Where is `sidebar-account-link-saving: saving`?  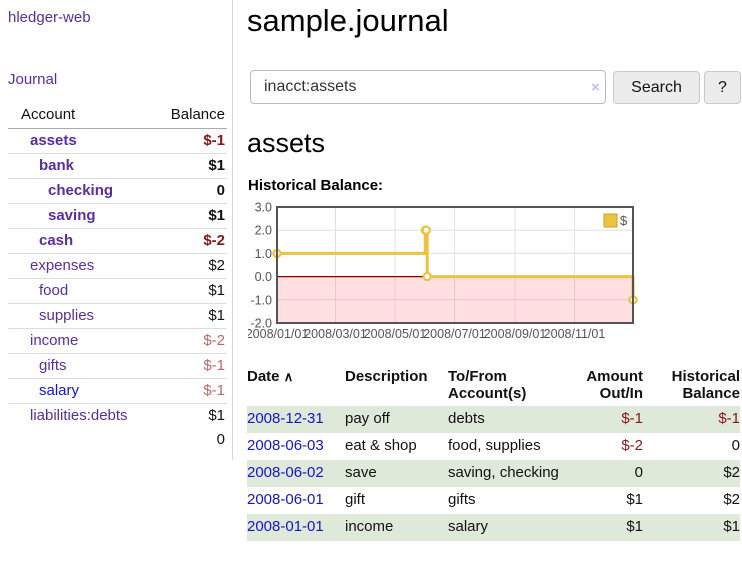
sidebar-account-link-saving: saving is located at coordinates (72, 215).